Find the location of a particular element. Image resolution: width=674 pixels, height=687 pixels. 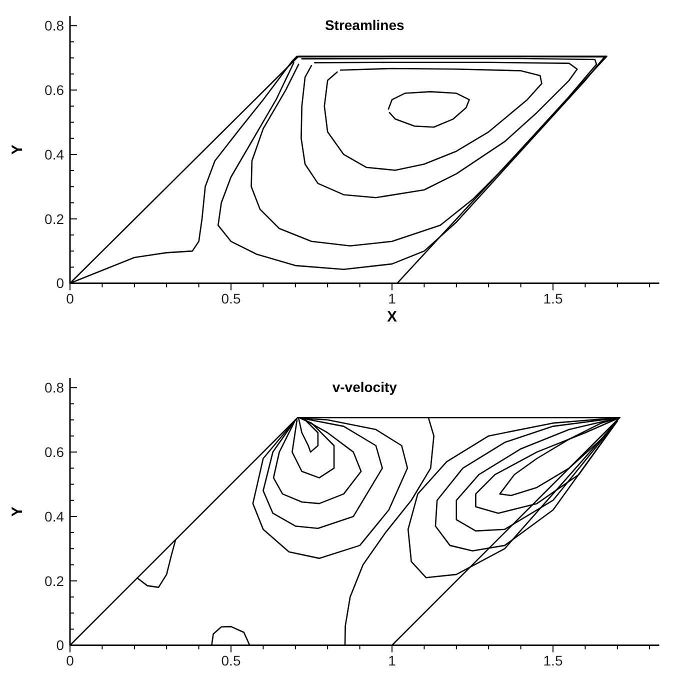

chart-title: v-velocity is located at coordinates (365, 387).